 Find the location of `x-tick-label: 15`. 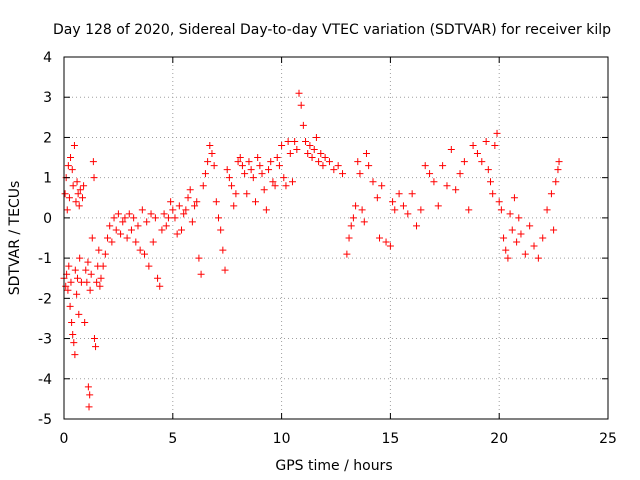

x-tick-label: 15 is located at coordinates (390, 439).